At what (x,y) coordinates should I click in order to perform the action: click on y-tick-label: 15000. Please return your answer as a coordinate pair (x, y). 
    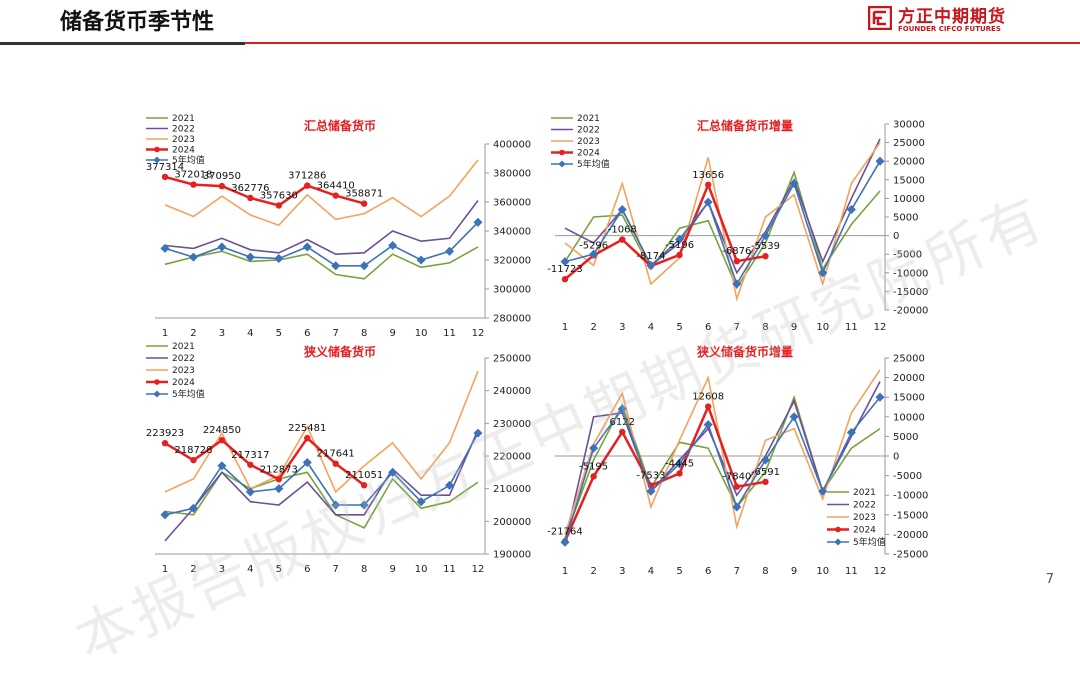
    Looking at the image, I should click on (909, 180).